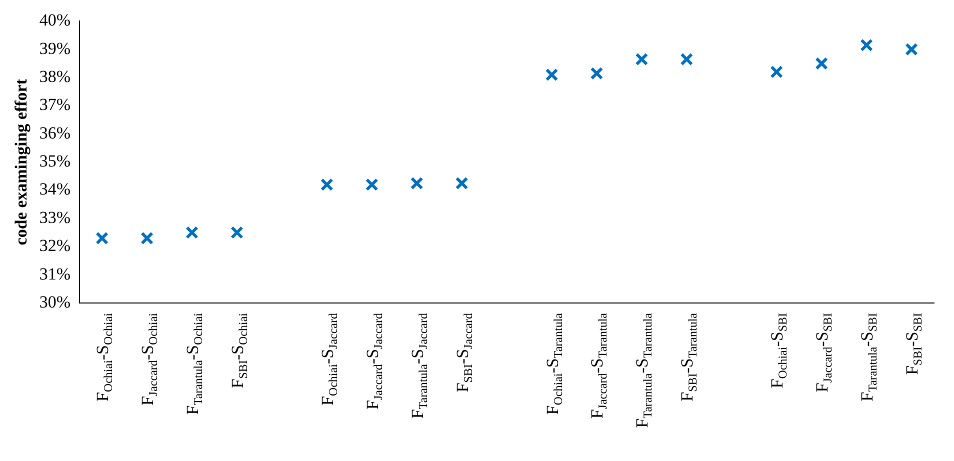 The width and height of the screenshot is (954, 461). Describe the element at coordinates (823, 352) in the screenshot. I see `x-tick-label: FJaccard-SSBI` at that location.